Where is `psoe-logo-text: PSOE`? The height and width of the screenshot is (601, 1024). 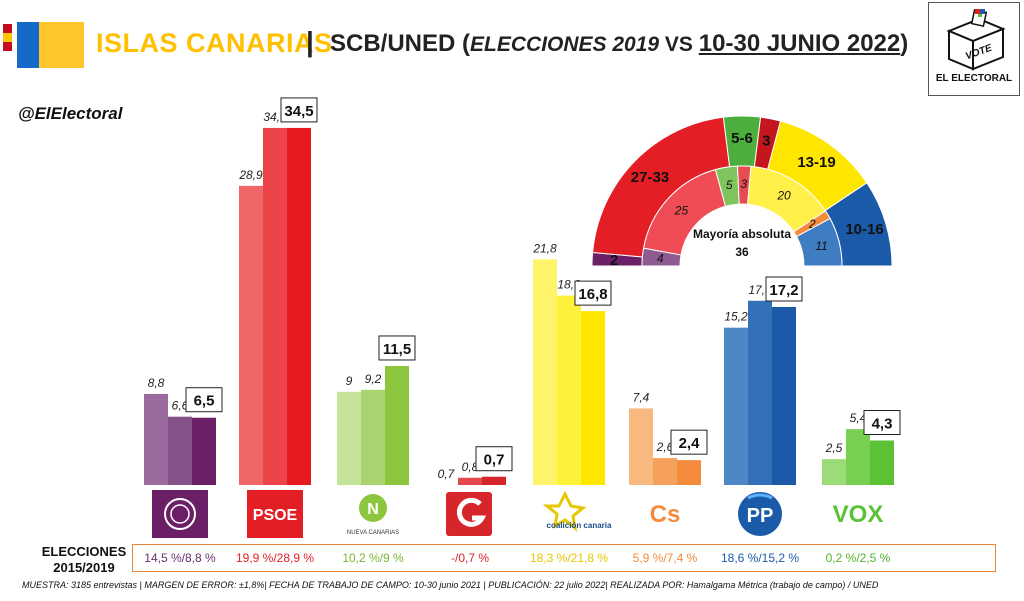 psoe-logo-text: PSOE is located at coordinates (275, 515).